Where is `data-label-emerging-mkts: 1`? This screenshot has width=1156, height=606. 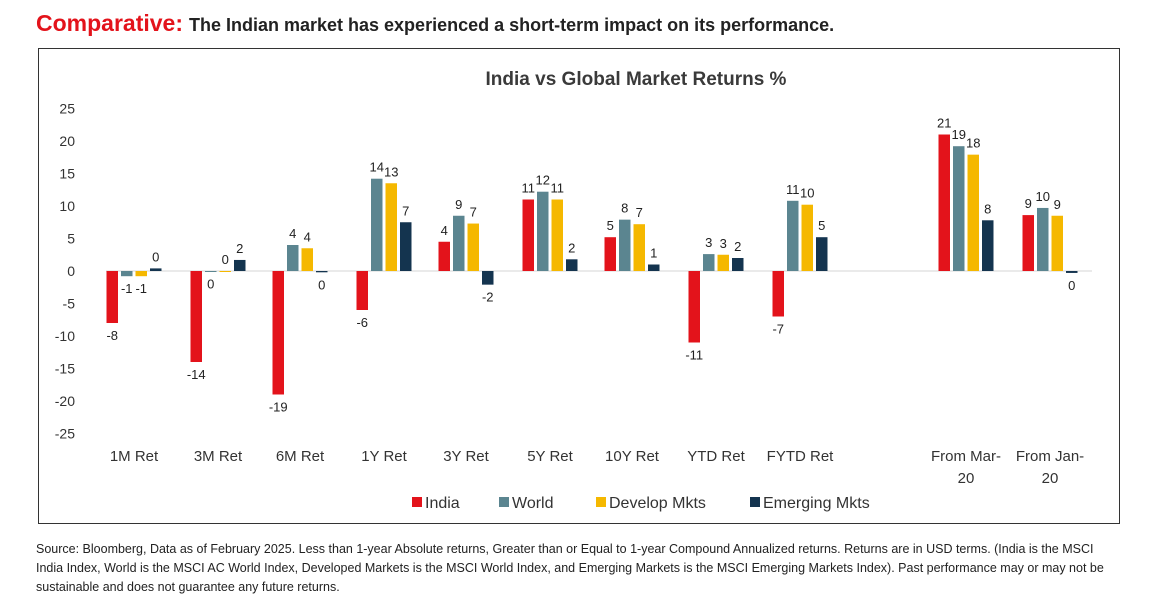
data-label-emerging-mkts: 1 is located at coordinates (653, 253).